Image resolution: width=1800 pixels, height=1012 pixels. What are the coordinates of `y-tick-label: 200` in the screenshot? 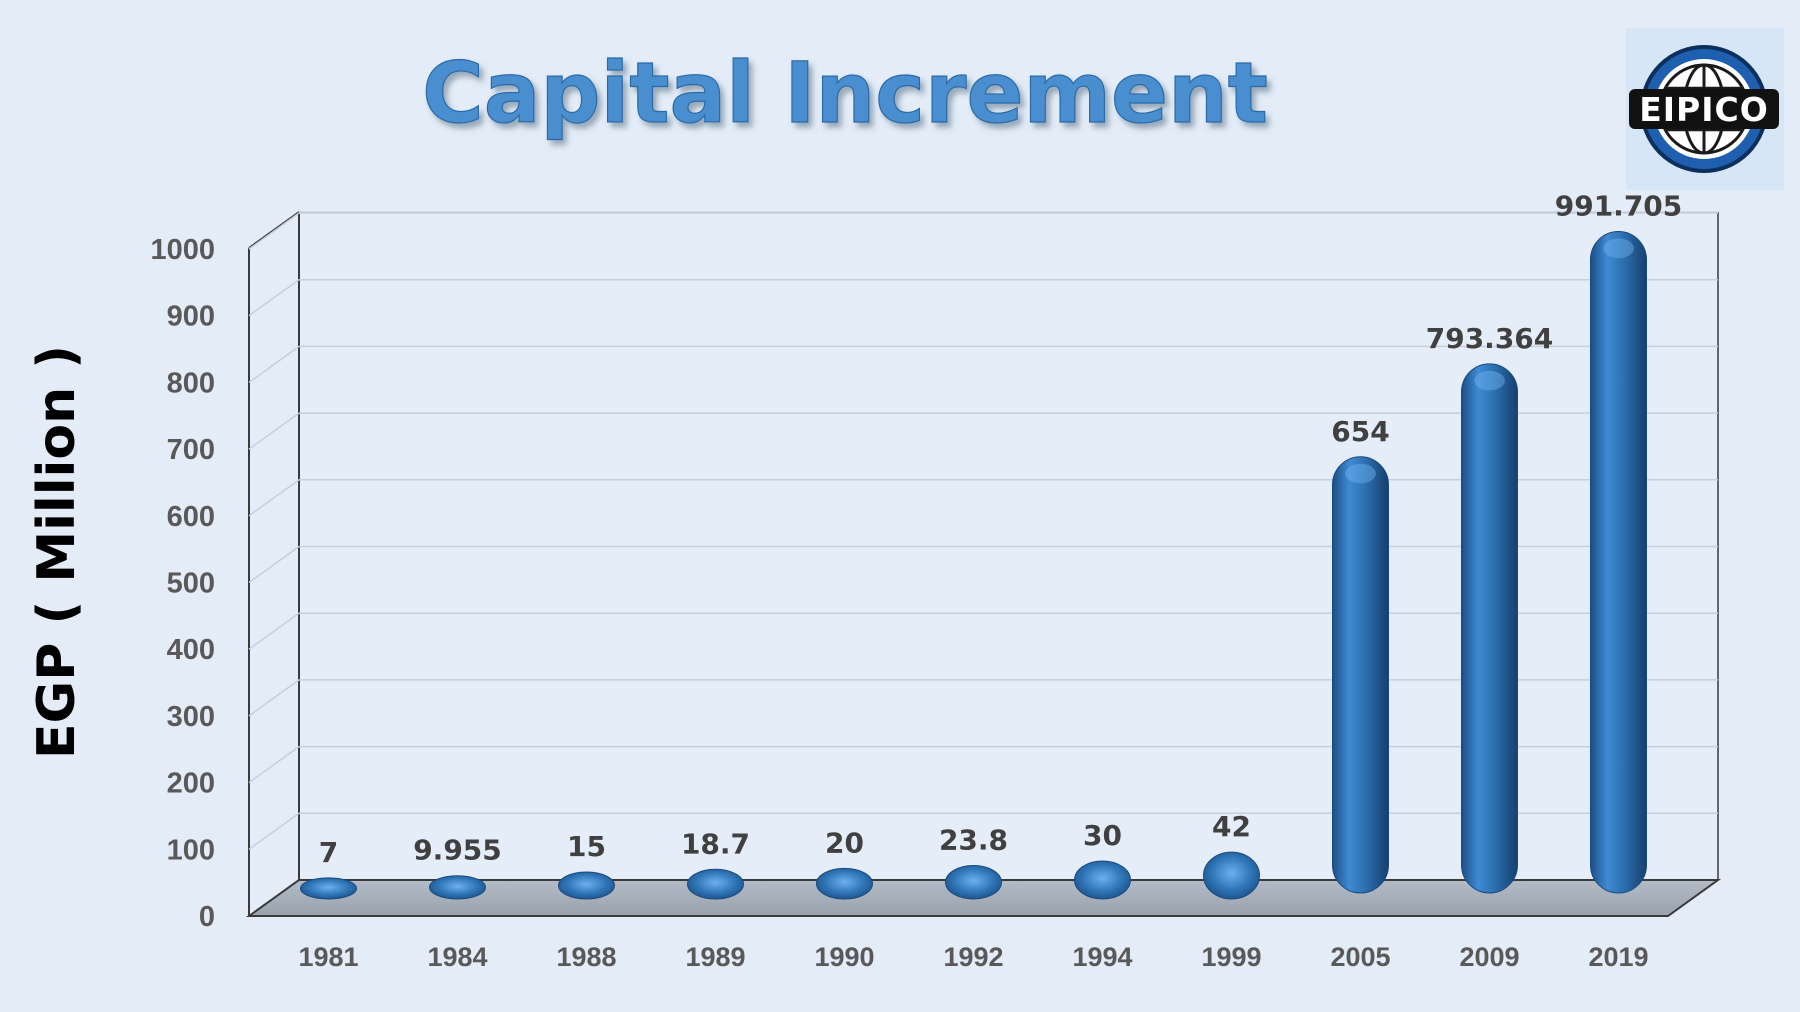 It's located at (191, 784).